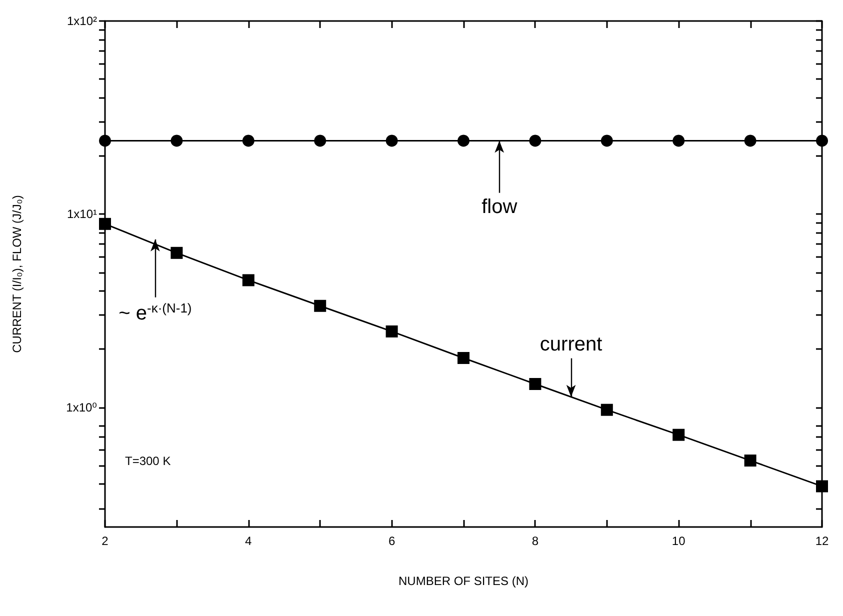 The width and height of the screenshot is (843, 616). What do you see at coordinates (81, 214) in the screenshot?
I see `y-tick-label: 1x10¹` at bounding box center [81, 214].